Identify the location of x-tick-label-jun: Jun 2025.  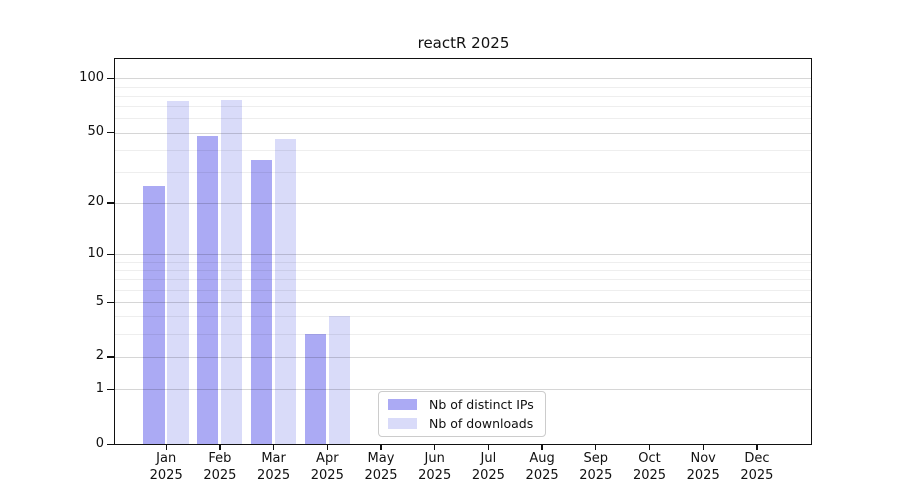
(435, 467).